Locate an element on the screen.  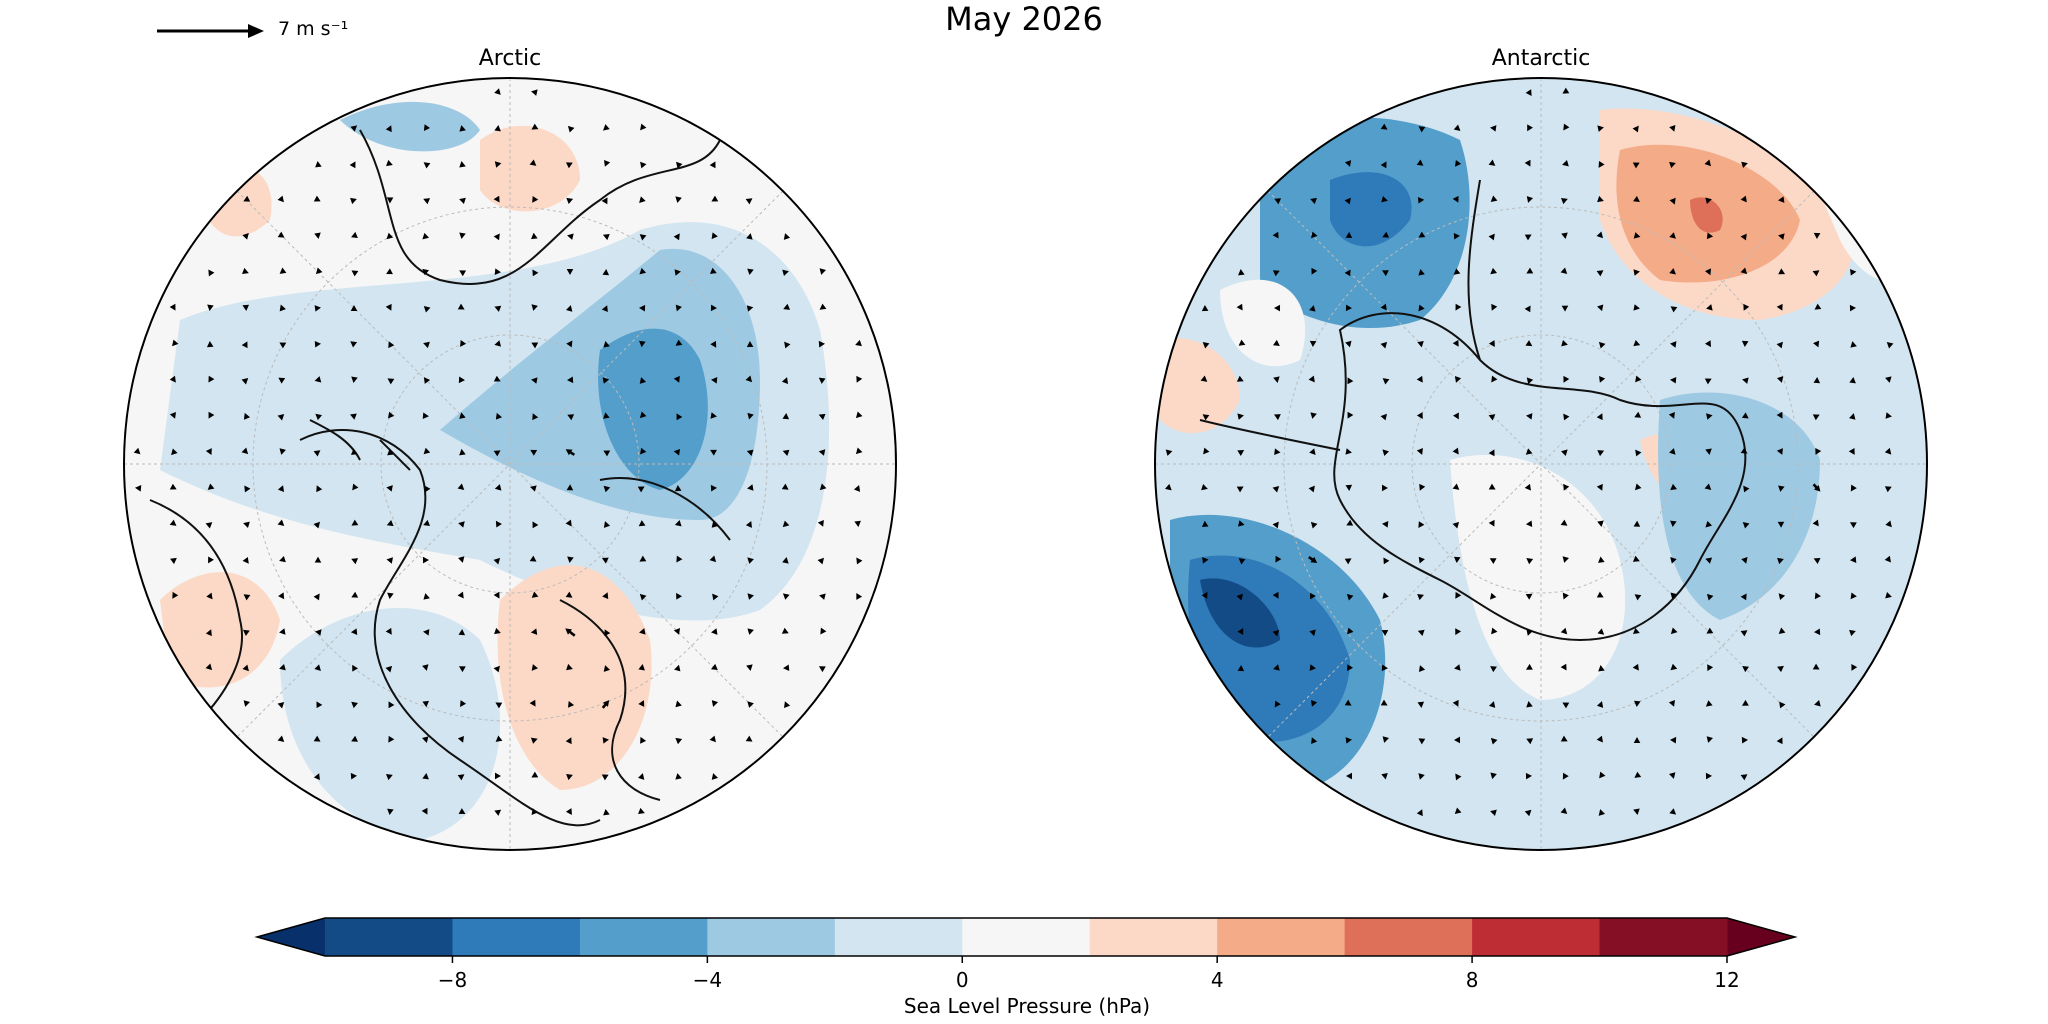
colorbar-tick-label: 12 is located at coordinates (1726, 980).